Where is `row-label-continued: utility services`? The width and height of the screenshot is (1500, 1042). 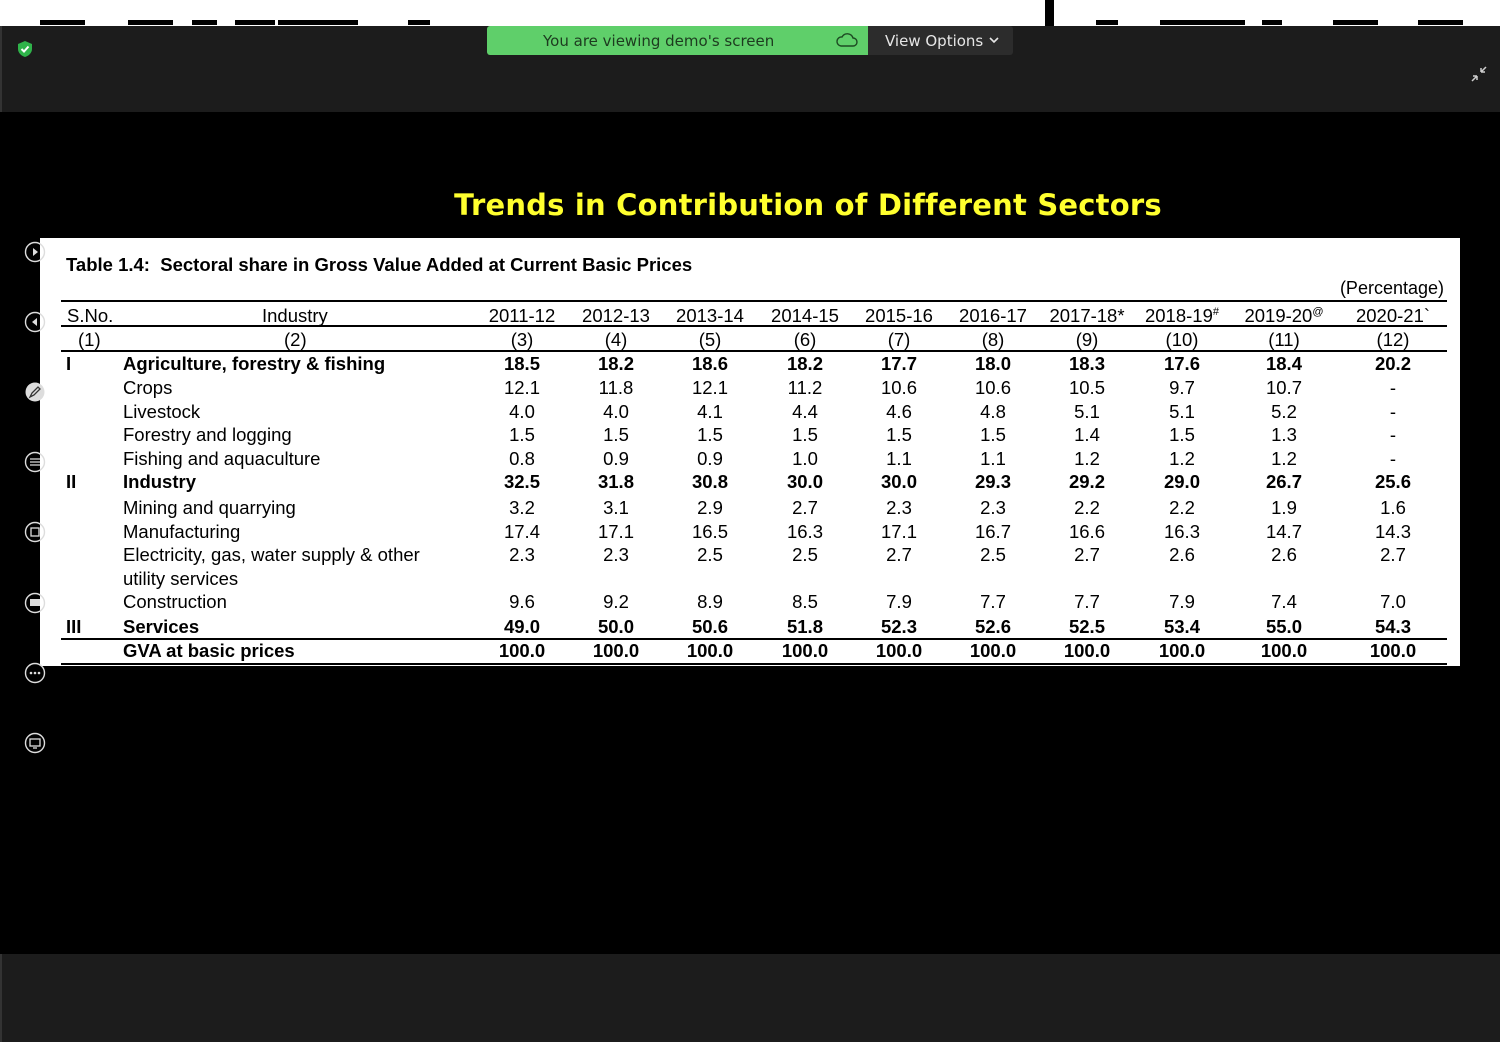
row-label-continued: utility services is located at coordinates (181, 578).